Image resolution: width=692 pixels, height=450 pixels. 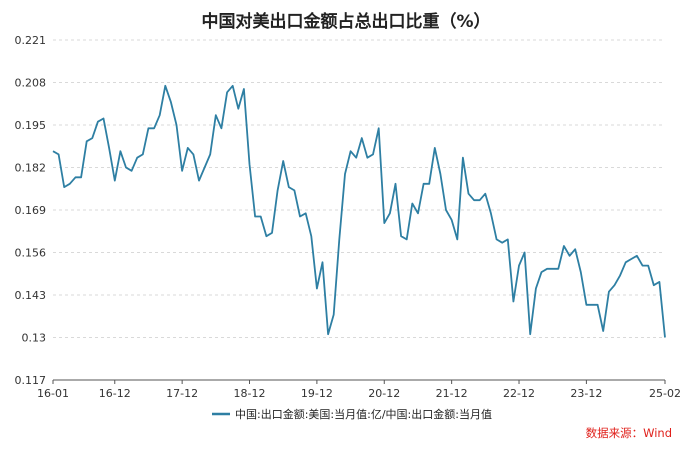 What do you see at coordinates (250, 393) in the screenshot?
I see `x-tick-label: 18-12` at bounding box center [250, 393].